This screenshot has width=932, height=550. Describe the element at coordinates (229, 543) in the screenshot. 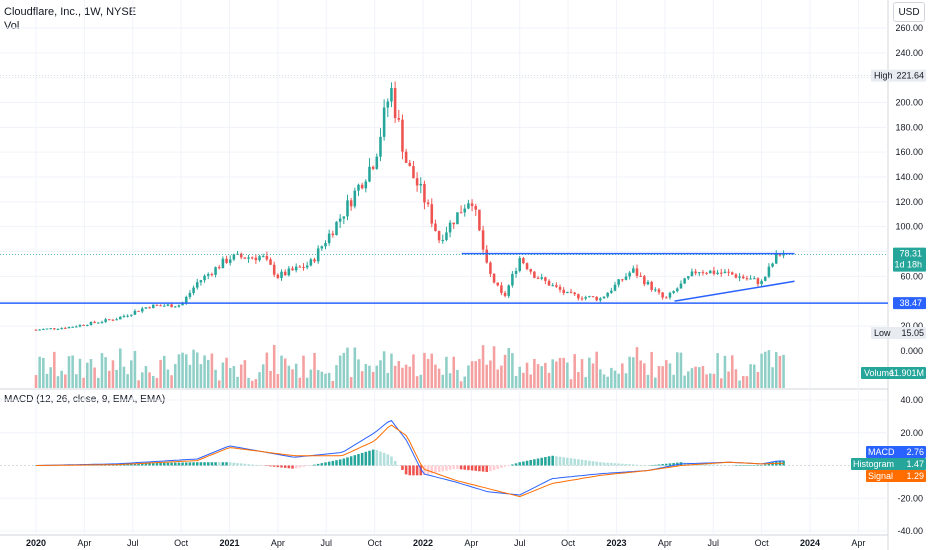

I see `time-tick-label: 2021` at that location.